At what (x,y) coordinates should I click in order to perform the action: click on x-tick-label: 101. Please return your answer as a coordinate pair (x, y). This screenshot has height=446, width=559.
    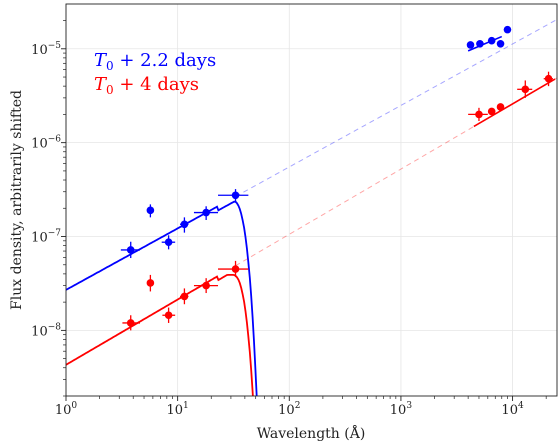
    Looking at the image, I should click on (178, 409).